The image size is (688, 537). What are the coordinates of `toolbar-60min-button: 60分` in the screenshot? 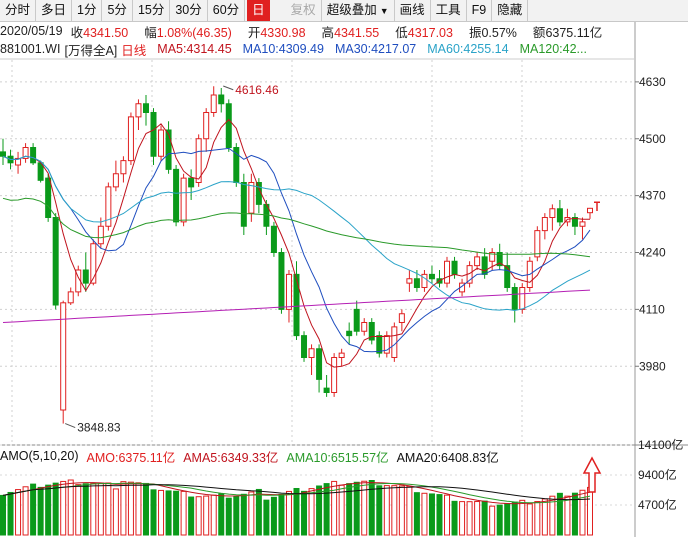 It's located at (227, 10).